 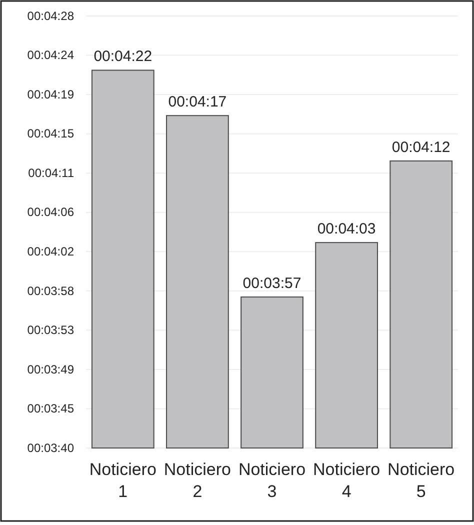 What do you see at coordinates (50, 212) in the screenshot?
I see `y-tick-label: 00:04:06` at bounding box center [50, 212].